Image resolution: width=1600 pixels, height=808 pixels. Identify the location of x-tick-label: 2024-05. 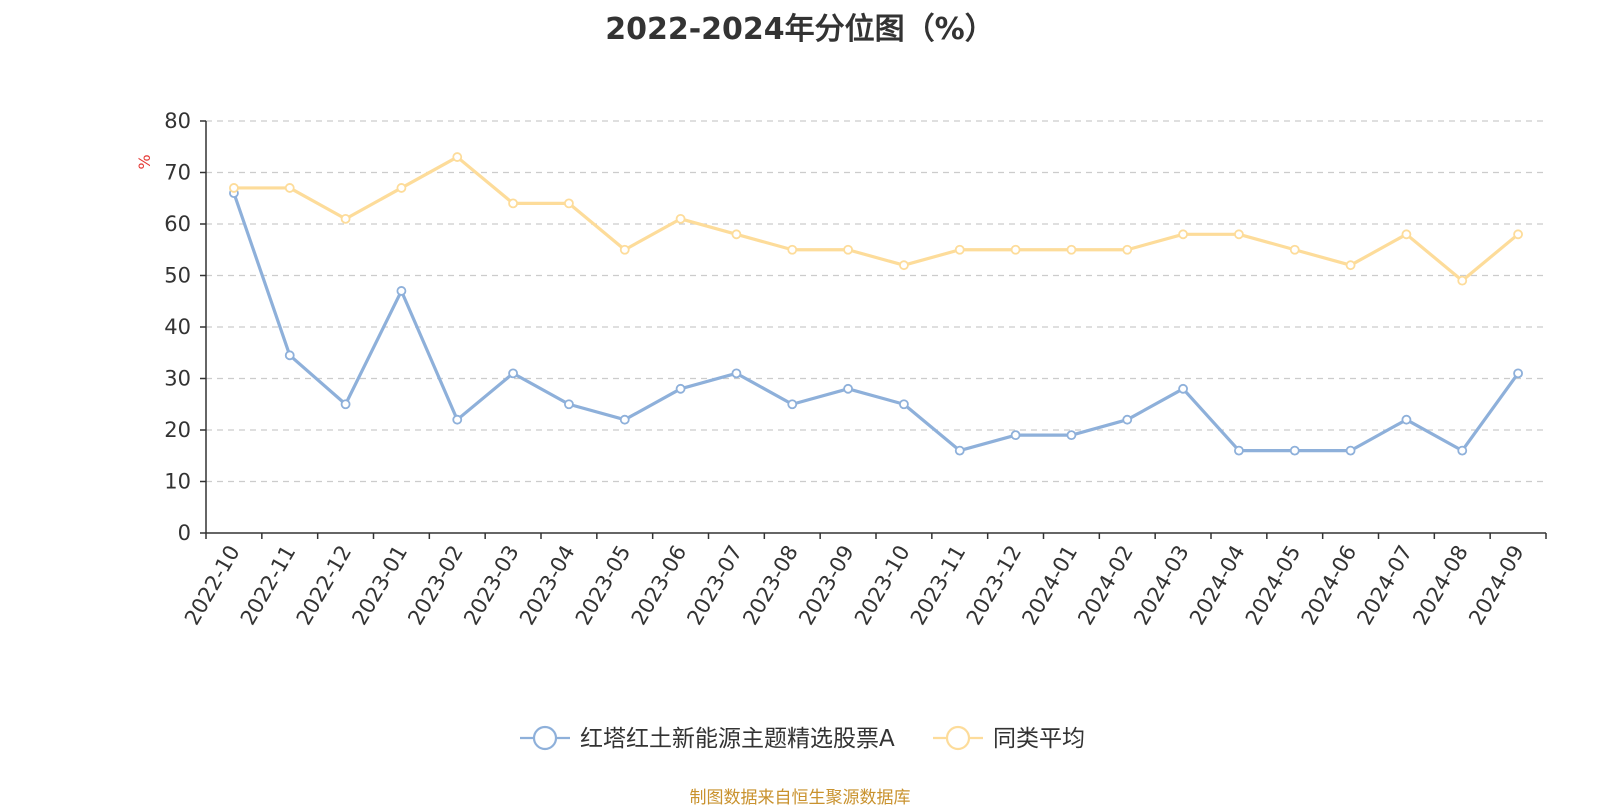
(1273, 585).